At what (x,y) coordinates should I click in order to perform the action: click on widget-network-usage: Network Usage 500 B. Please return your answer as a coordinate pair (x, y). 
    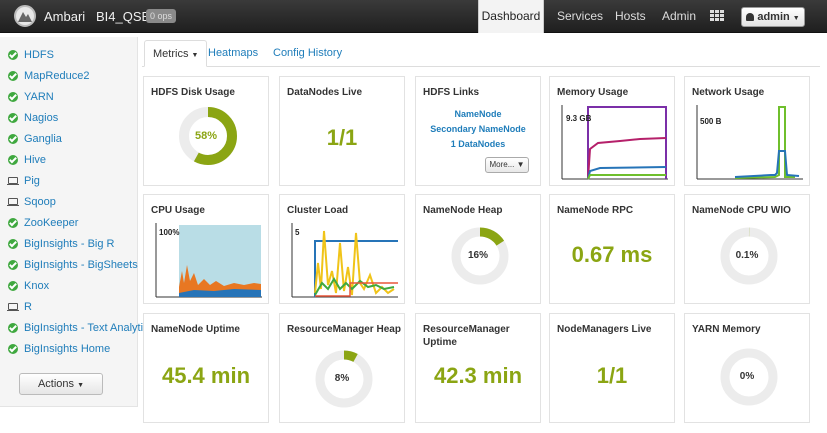
    Looking at the image, I should click on (747, 131).